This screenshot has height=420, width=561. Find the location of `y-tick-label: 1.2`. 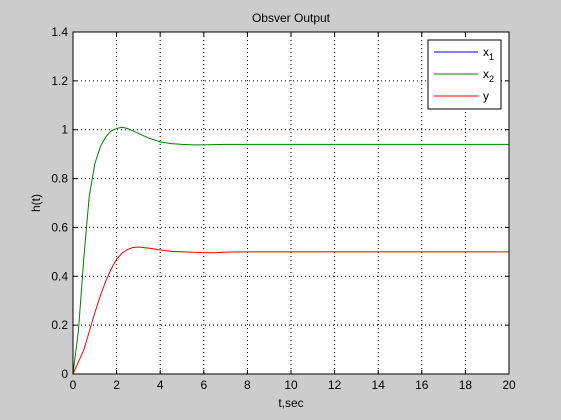

y-tick-label: 1.2 is located at coordinates (59, 81).